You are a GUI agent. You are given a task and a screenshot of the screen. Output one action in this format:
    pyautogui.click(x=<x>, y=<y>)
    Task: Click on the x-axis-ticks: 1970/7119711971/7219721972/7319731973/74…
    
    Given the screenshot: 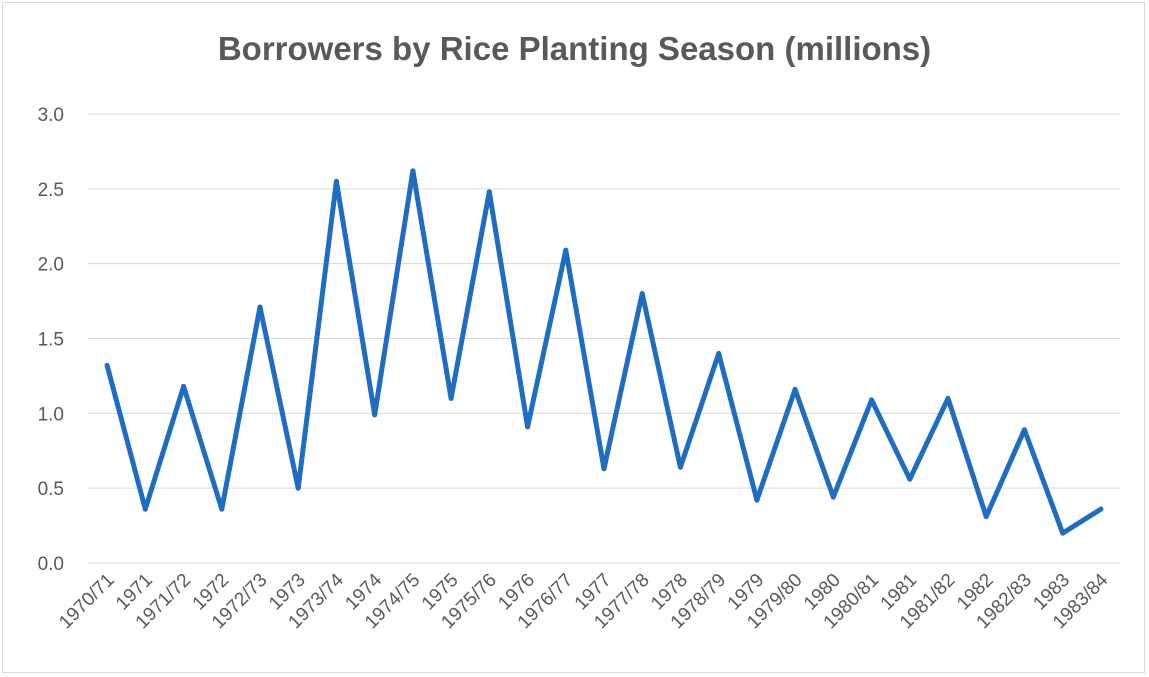 What is the action you would take?
    pyautogui.click(x=583, y=601)
    